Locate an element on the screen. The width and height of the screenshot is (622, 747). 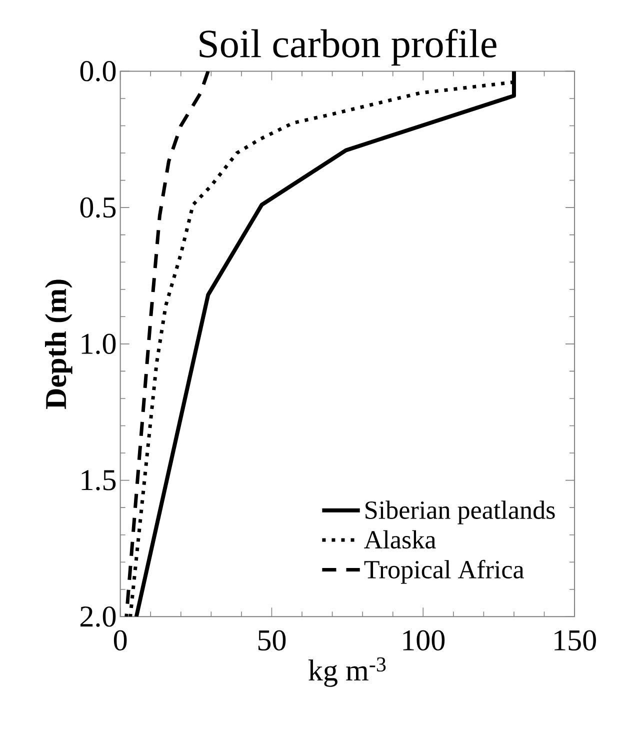
legend-label: Alaska is located at coordinates (400, 539).